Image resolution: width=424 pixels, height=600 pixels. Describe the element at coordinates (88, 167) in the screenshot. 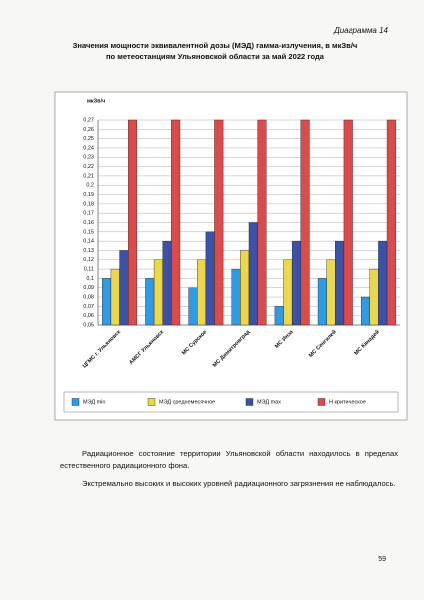

I see `y-tick-label: 0,22` at that location.